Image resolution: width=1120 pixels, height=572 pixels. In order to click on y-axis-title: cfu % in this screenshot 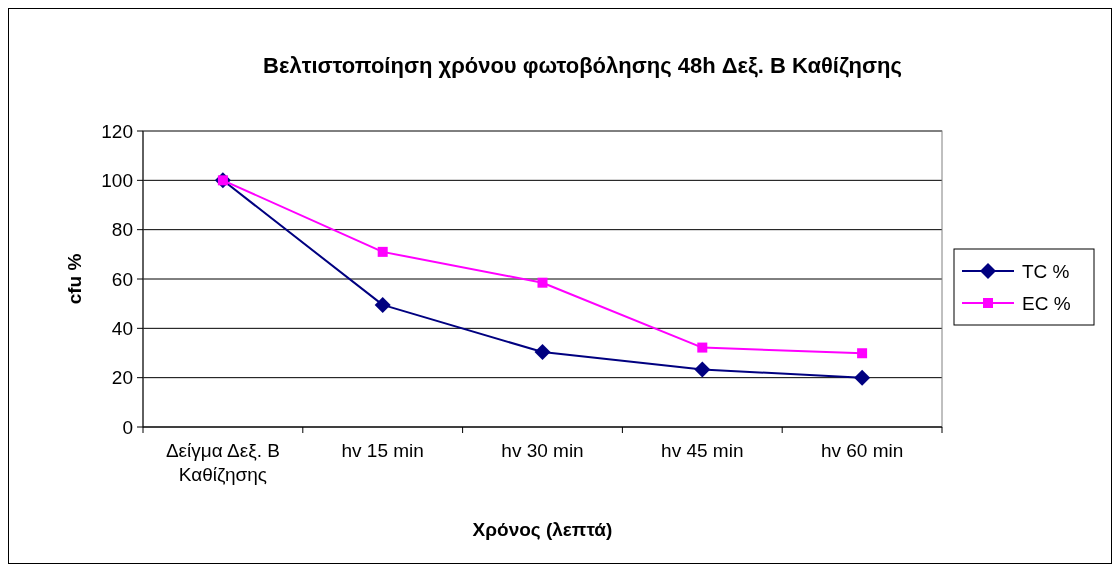, I will do `click(74, 279)`.